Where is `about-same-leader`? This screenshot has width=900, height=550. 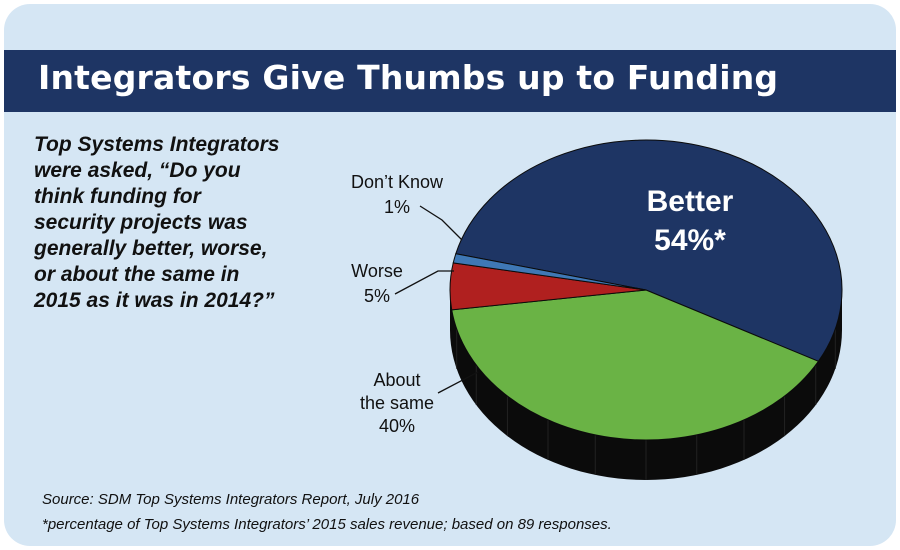 about-same-leader is located at coordinates (458, 382).